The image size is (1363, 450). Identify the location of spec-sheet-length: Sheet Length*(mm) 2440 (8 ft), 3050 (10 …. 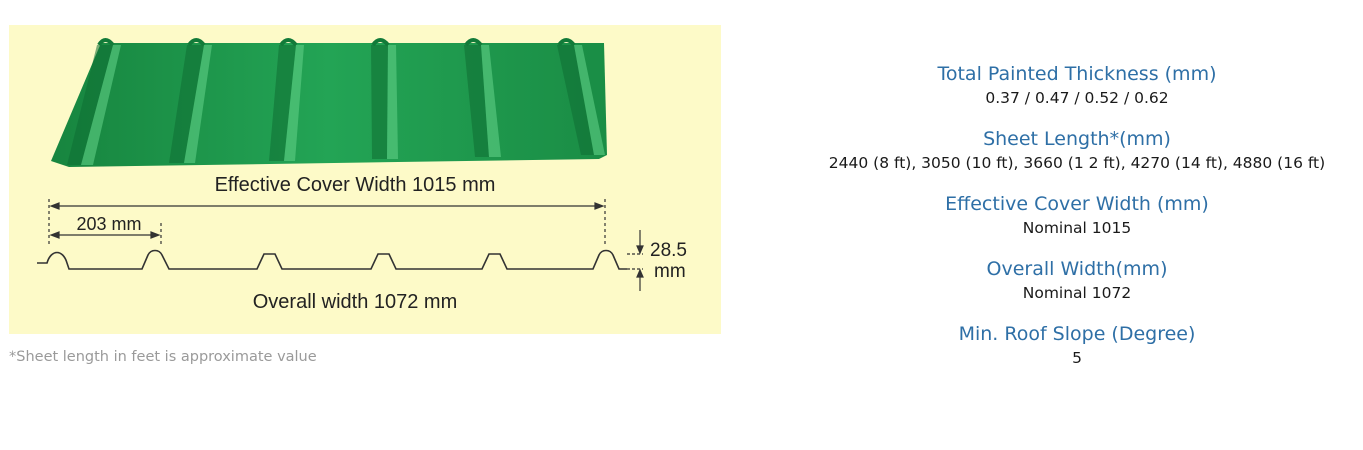
(1077, 149).